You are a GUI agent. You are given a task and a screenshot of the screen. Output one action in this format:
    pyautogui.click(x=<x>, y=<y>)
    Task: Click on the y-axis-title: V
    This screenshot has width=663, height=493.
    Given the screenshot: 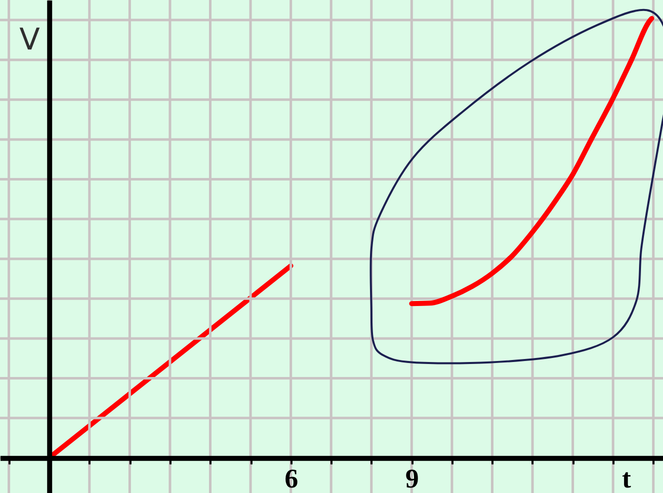 What is the action you would take?
    pyautogui.click(x=29, y=40)
    